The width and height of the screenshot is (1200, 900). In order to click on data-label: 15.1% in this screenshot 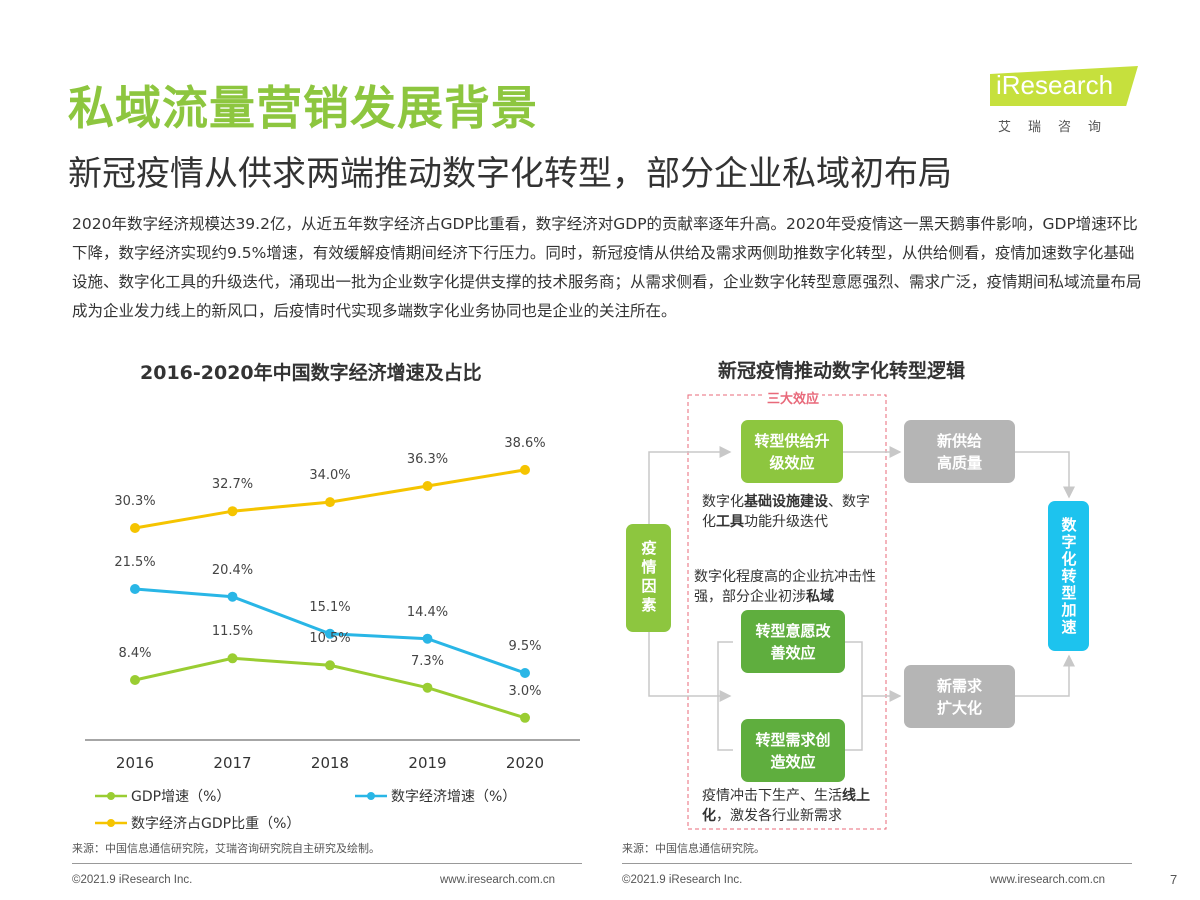, I will do `click(330, 607)`.